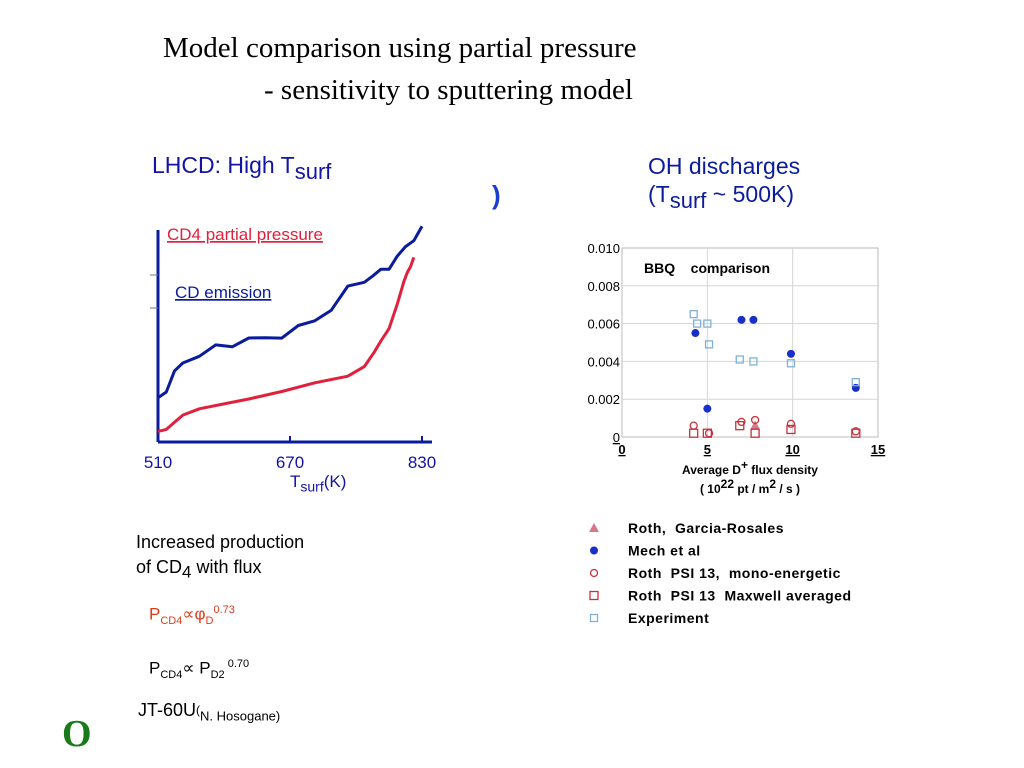  I want to click on legend-label: Mech et al, so click(664, 551).